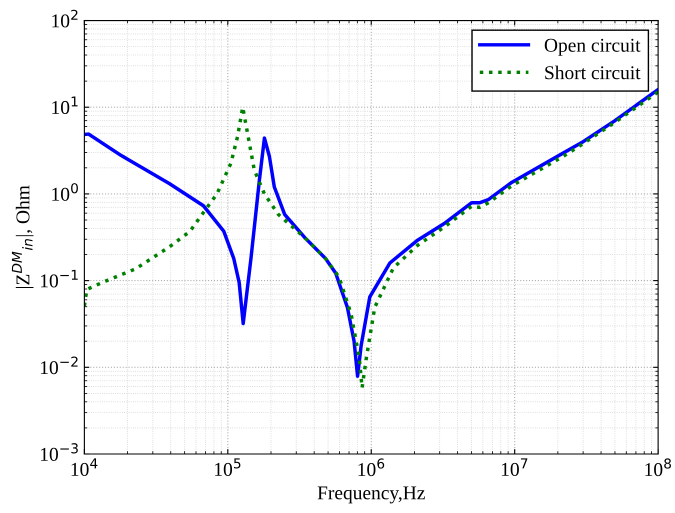  Describe the element at coordinates (59, 452) in the screenshot. I see `y-tick-label: 10$^{−3}$` at that location.